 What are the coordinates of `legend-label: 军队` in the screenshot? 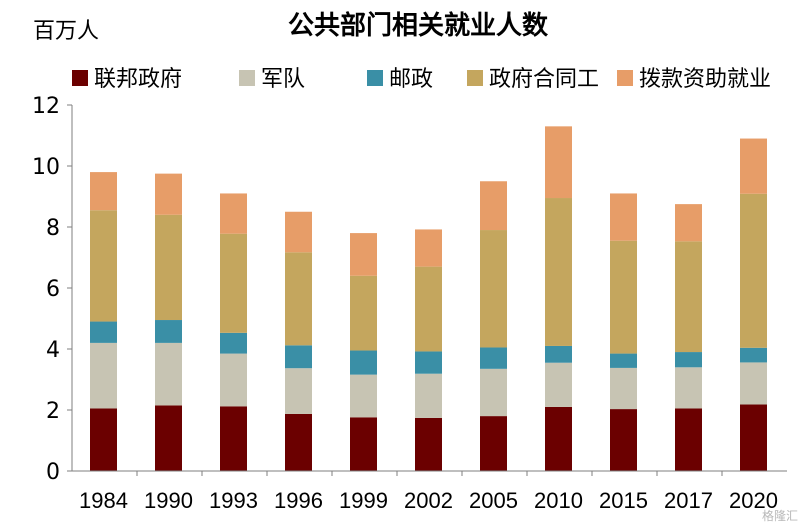 It's located at (283, 79).